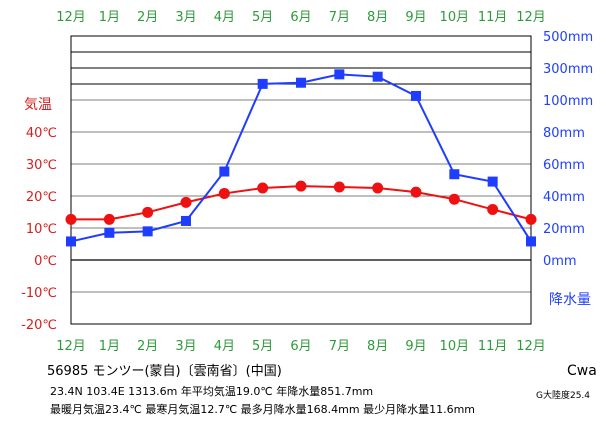 Image resolution: width=611 pixels, height=425 pixels. Describe the element at coordinates (41, 197) in the screenshot. I see `temperature-tick-label: 20℃` at that location.